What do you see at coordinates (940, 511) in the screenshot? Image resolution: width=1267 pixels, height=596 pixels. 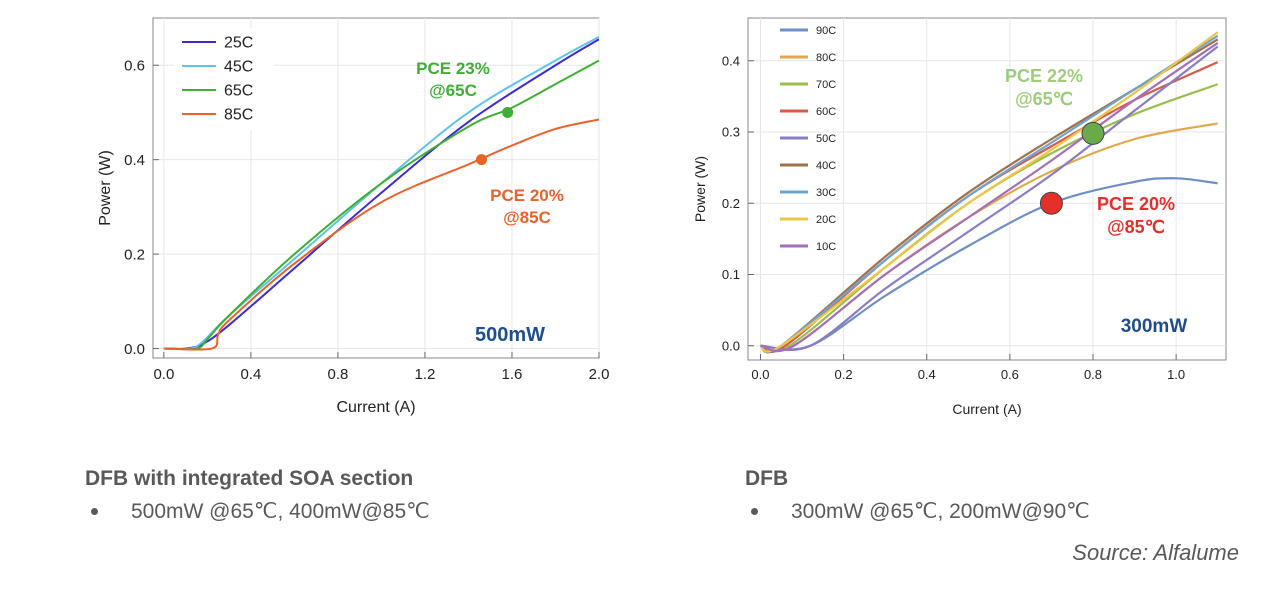 I see `caption-right-bullet-text: 300mW @65℃, 200mW@90℃` at bounding box center [940, 511].